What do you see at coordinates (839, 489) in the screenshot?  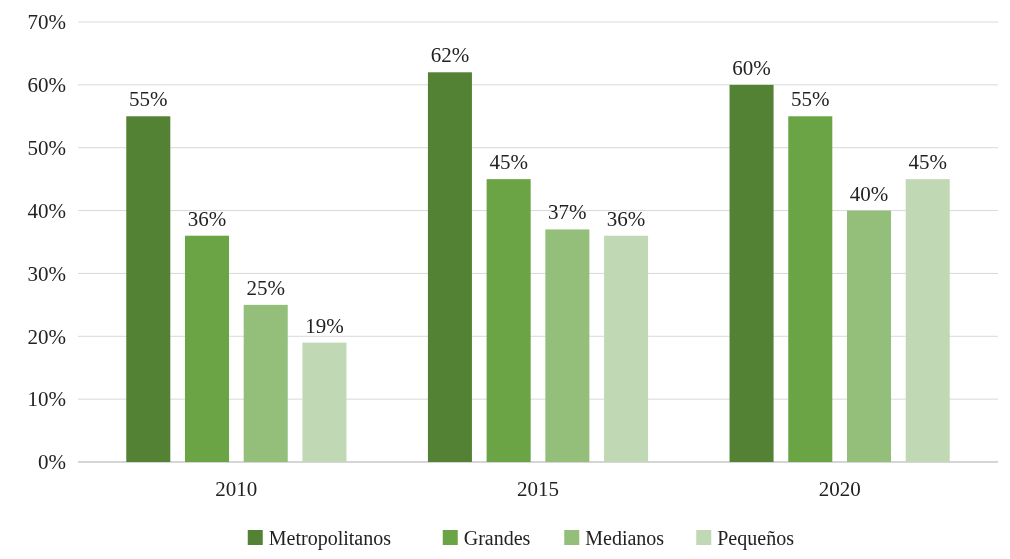 I see `x-tick-label: 2020` at bounding box center [839, 489].